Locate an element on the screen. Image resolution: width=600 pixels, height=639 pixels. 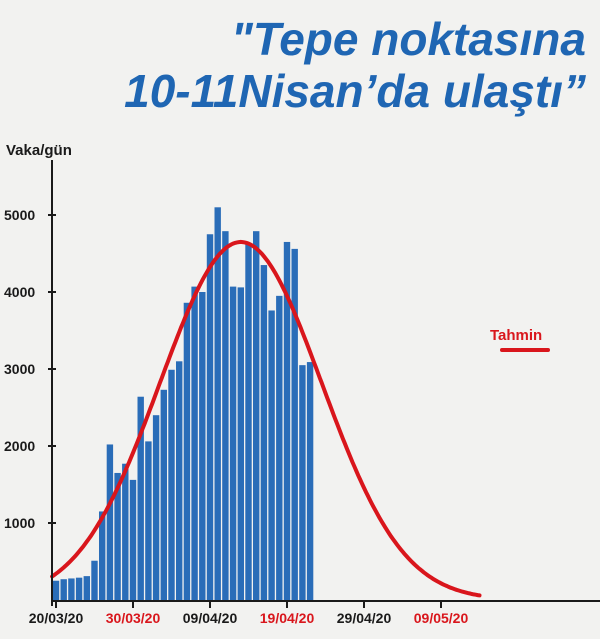
x-tick-label: 20/03/20 is located at coordinates (56, 618).